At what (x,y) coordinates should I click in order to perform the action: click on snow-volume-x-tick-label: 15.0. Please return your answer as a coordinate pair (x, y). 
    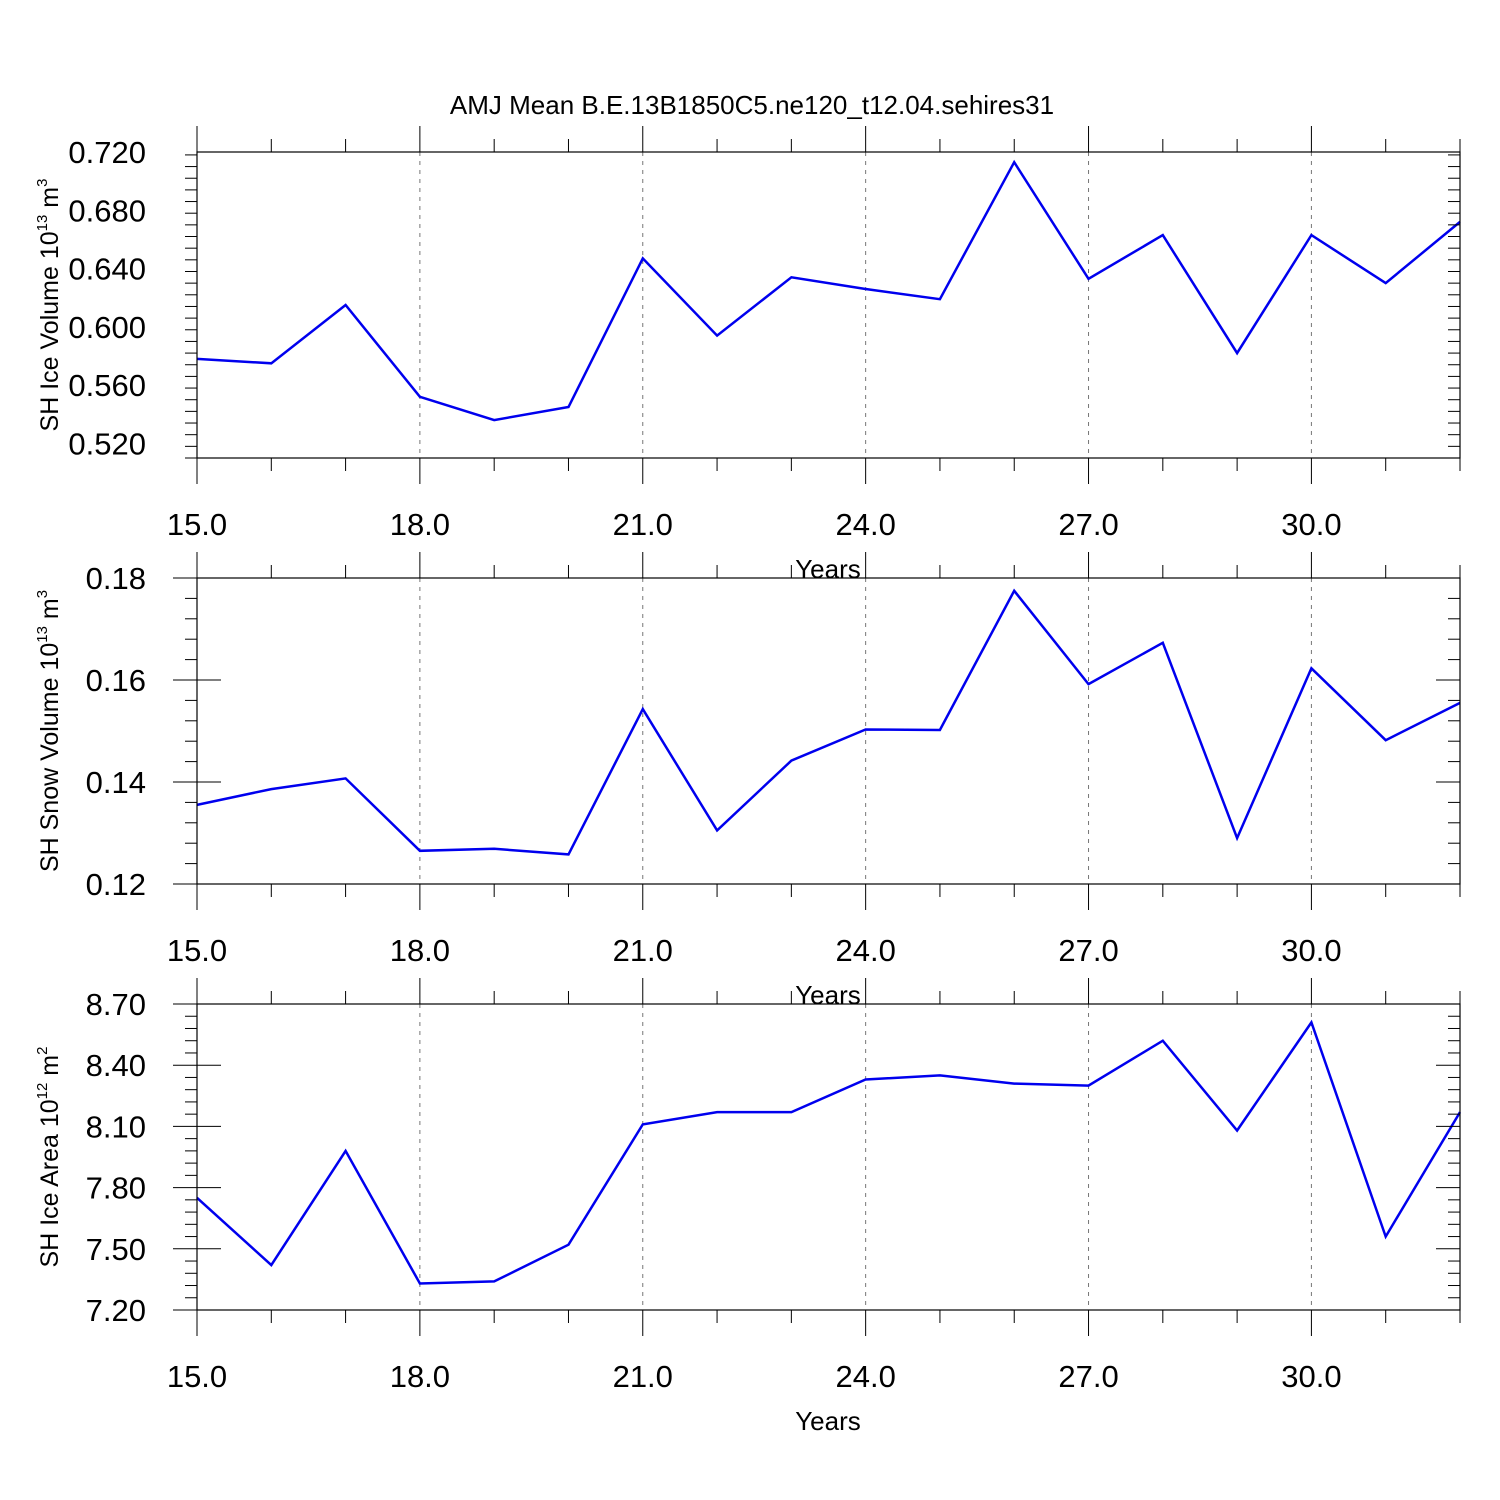
    Looking at the image, I should click on (197, 950).